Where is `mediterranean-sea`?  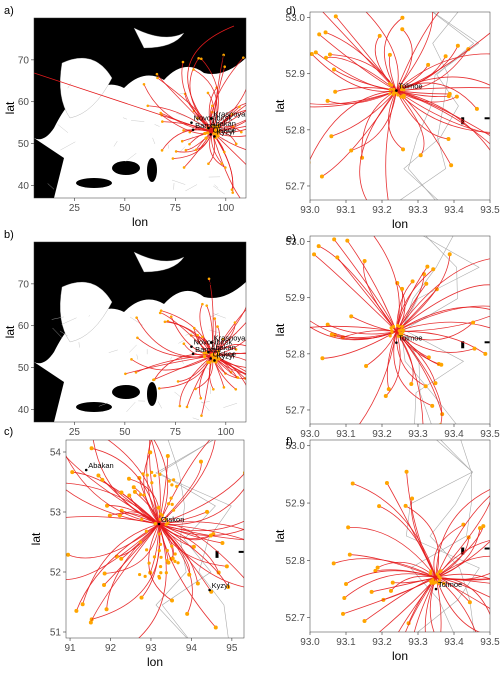 mediterranean-sea is located at coordinates (94, 183).